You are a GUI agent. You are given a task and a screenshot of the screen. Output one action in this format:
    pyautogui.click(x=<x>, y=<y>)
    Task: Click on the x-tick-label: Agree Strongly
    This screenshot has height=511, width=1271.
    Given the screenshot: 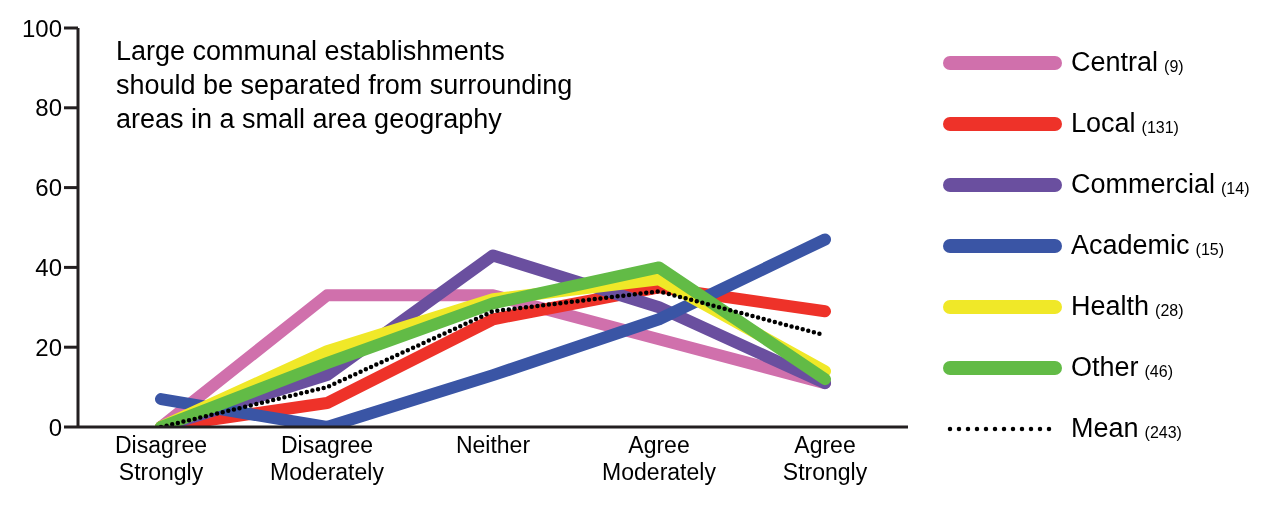 What is the action you would take?
    pyautogui.click(x=825, y=458)
    